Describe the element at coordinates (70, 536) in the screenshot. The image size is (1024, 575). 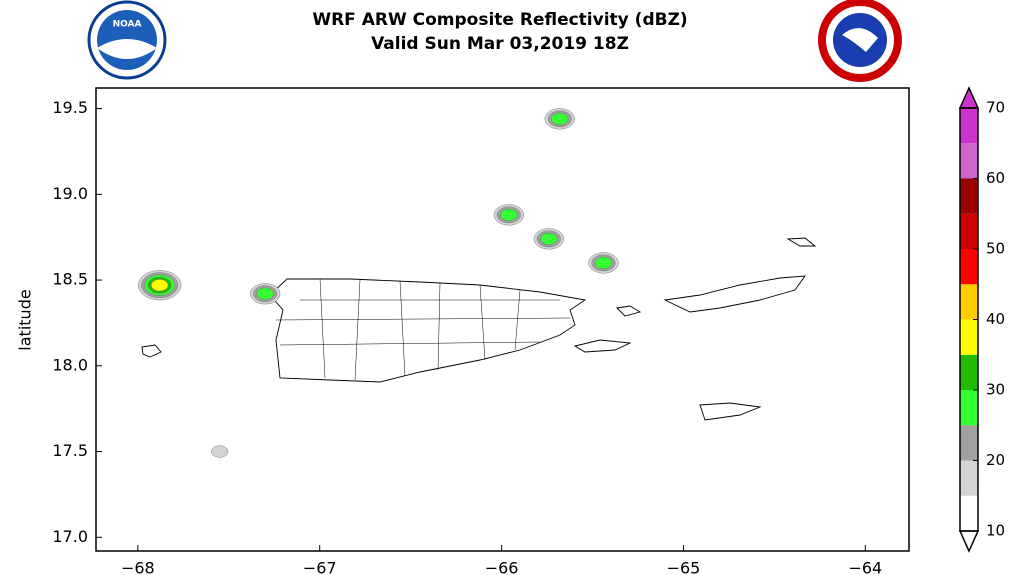
I see `y-tick-label: 17.0` at that location.